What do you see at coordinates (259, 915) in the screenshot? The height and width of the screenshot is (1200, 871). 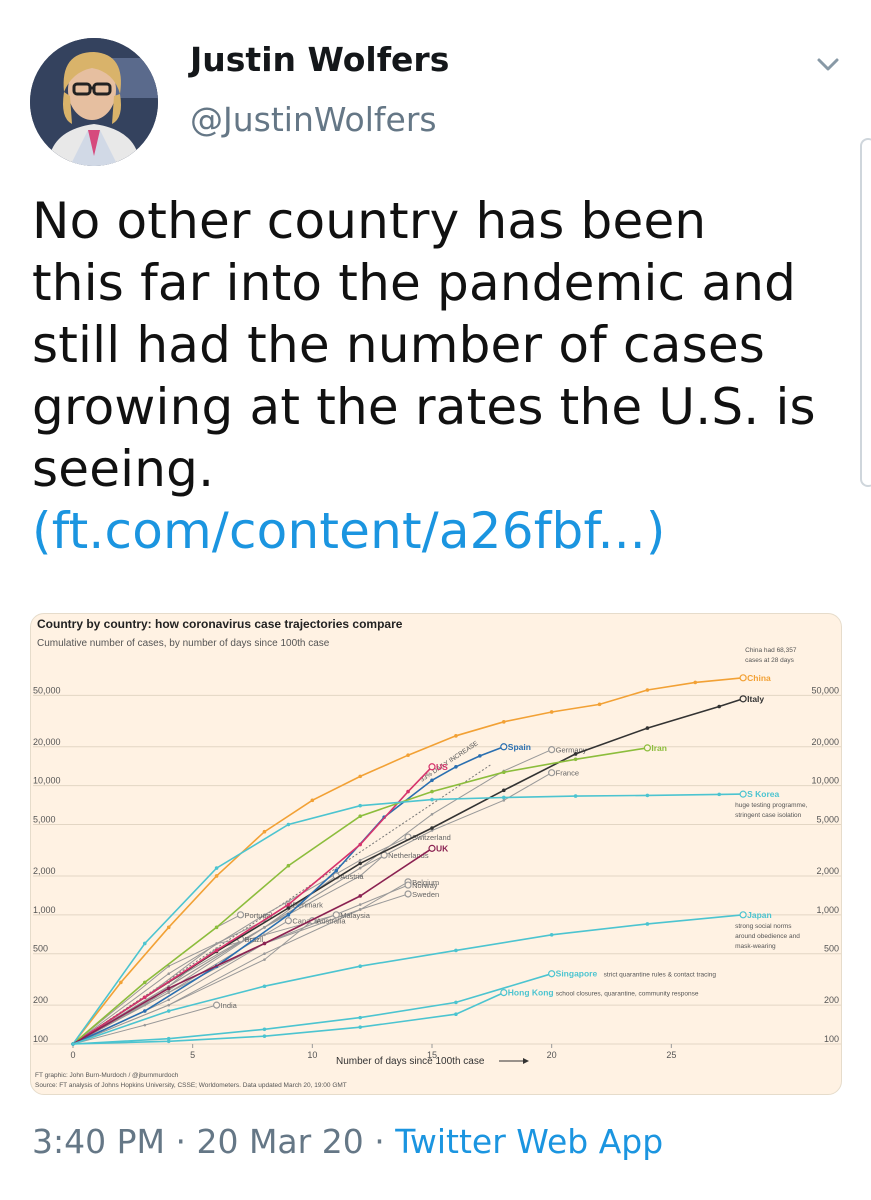 I see `series-label: Portugal` at bounding box center [259, 915].